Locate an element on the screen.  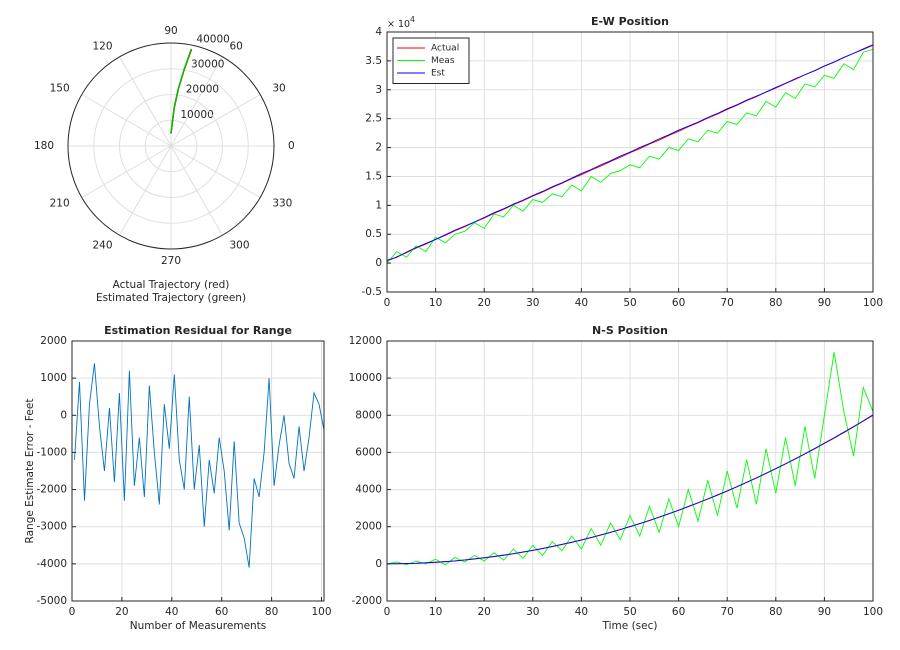
r-tick-label: 40000 is located at coordinates (212, 39).